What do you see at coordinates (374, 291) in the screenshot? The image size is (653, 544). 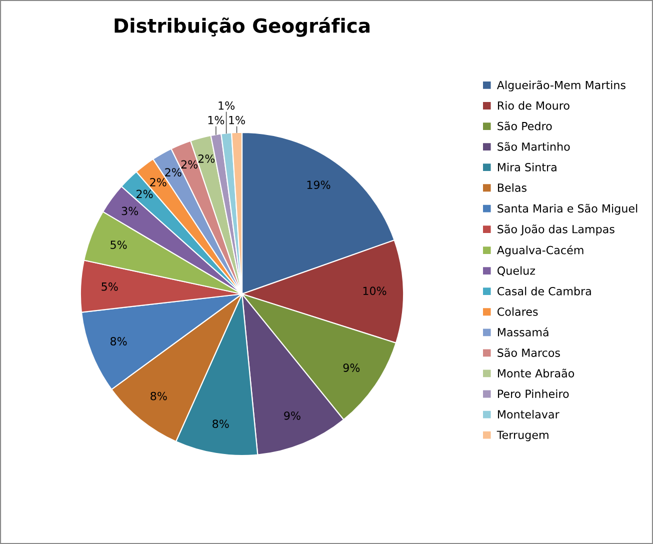 I see `data-label: 10%` at bounding box center [374, 291].